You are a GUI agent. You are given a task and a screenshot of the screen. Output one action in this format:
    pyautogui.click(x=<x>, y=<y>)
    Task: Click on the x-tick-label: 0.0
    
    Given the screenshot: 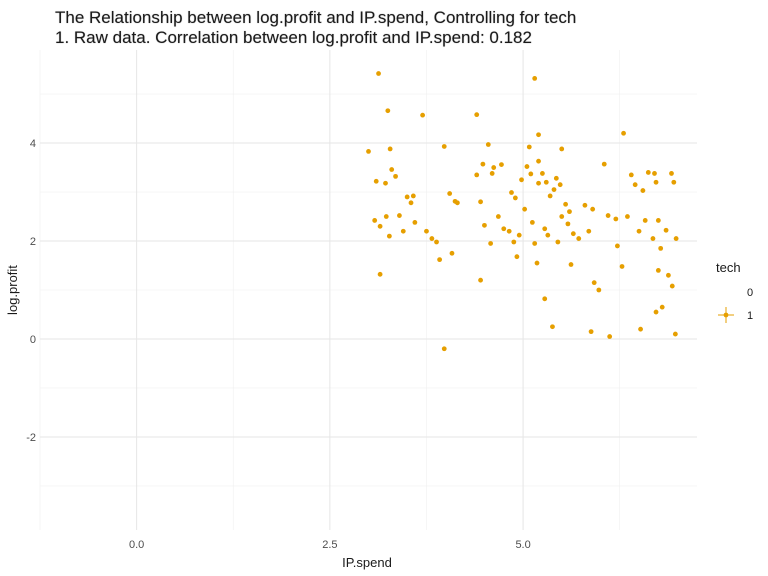 What is the action you would take?
    pyautogui.click(x=136, y=545)
    